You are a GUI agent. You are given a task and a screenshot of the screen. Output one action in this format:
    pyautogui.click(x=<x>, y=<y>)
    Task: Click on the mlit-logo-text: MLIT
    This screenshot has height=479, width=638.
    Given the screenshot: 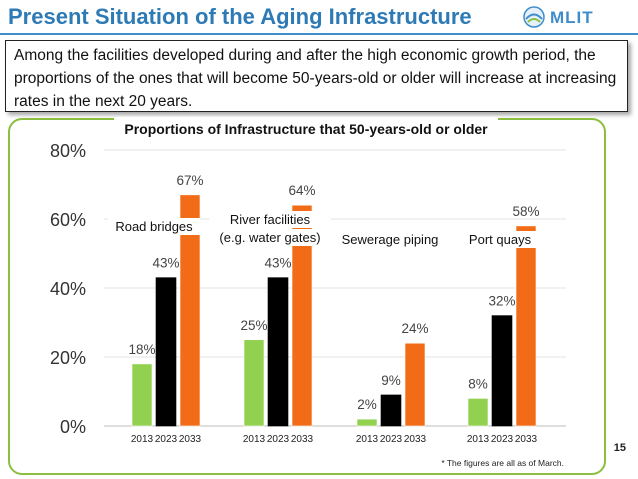 What is the action you would take?
    pyautogui.click(x=572, y=17)
    